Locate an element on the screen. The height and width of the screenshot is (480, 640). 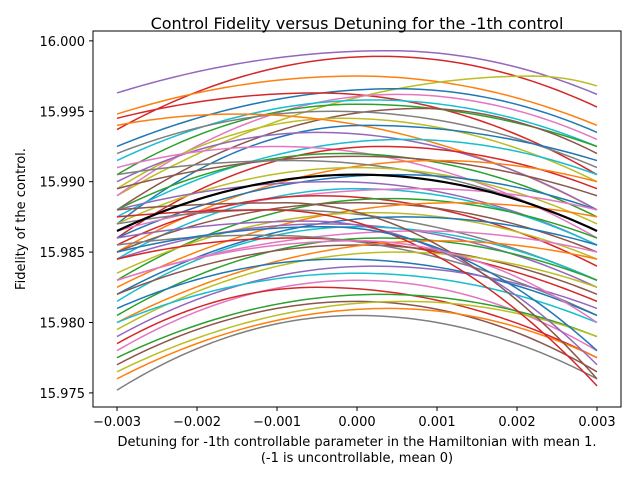
x-tick-label-5: 0.002 is located at coordinates (516, 422).